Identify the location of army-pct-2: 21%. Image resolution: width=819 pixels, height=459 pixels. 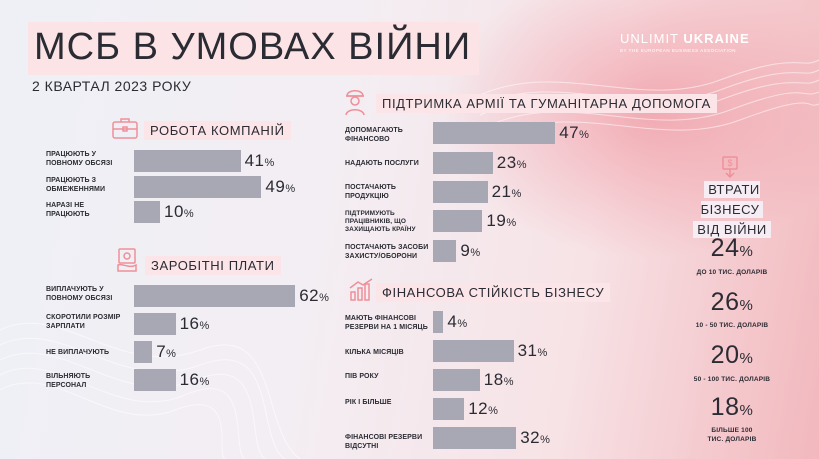
(506, 191).